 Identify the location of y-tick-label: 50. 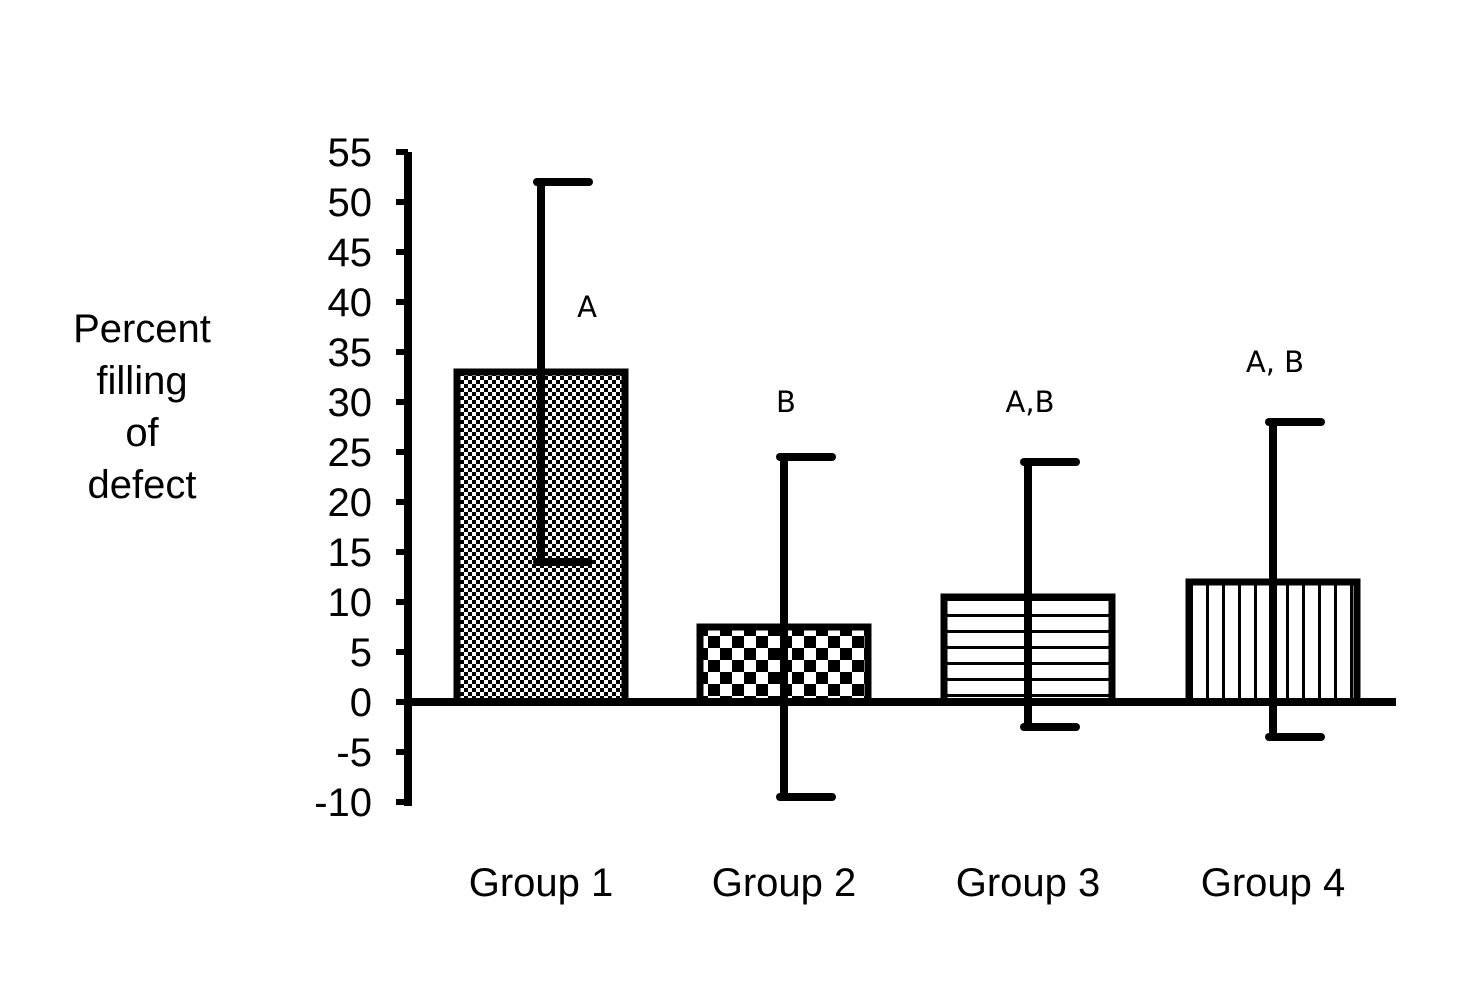
(350, 203).